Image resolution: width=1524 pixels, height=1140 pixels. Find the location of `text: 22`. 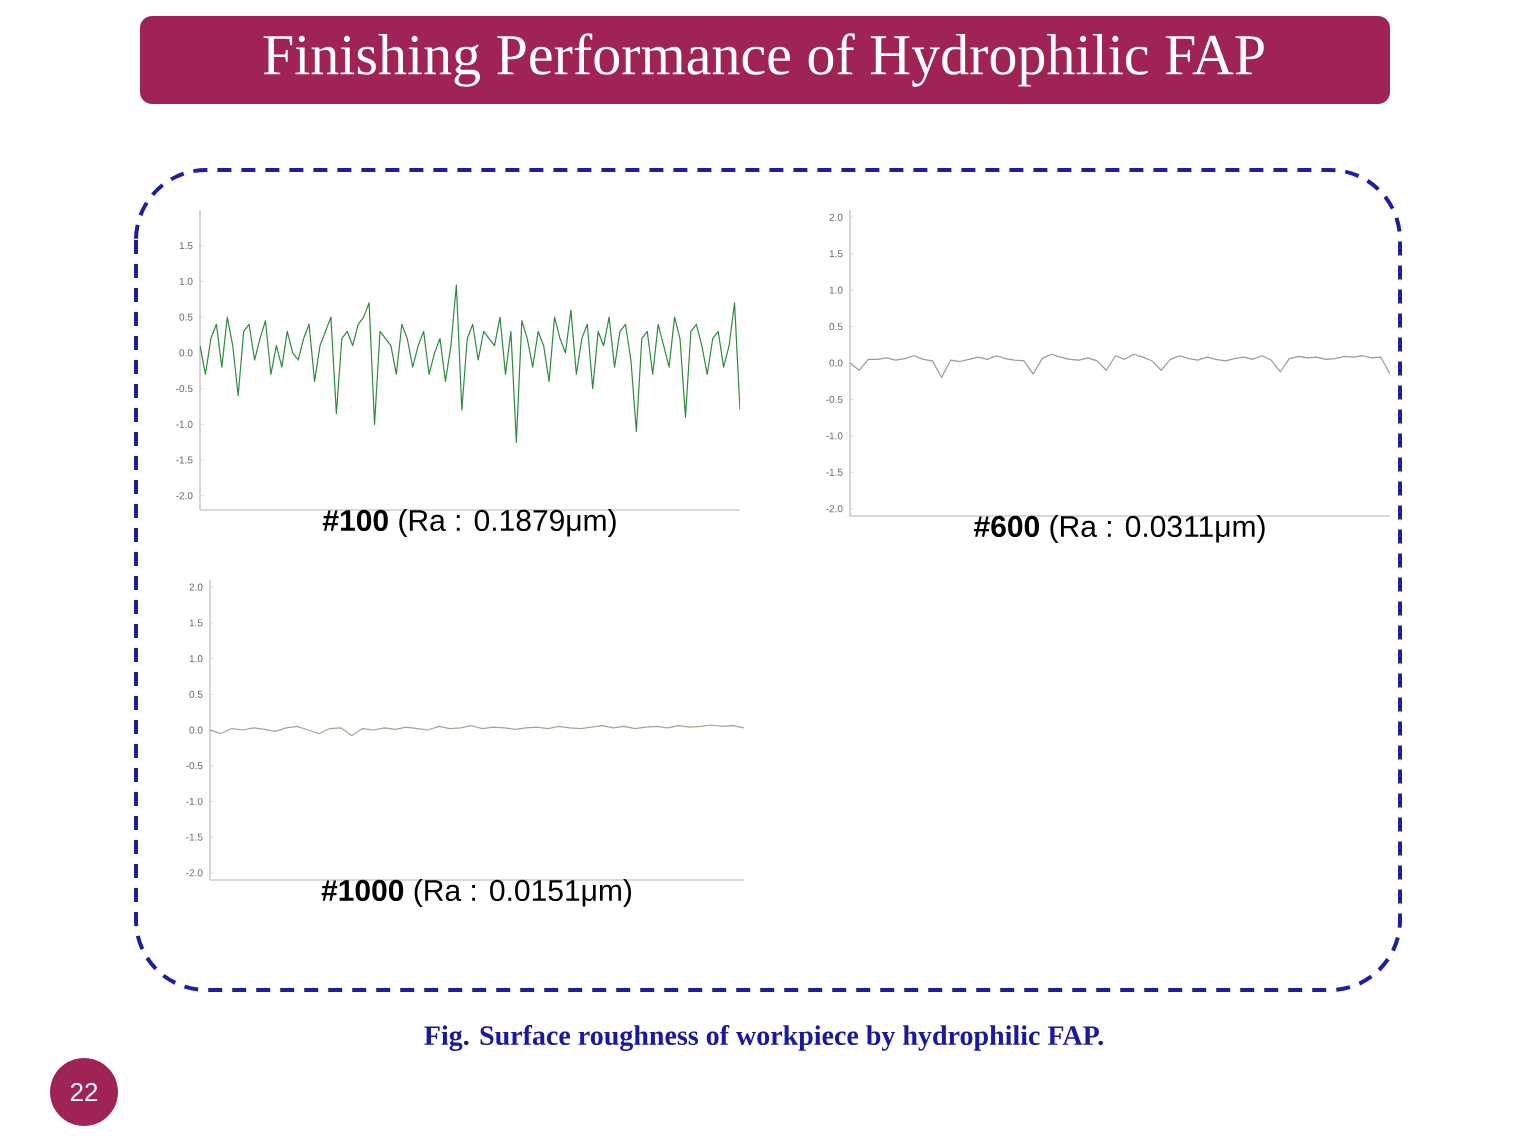

text: 22 is located at coordinates (84, 1092).